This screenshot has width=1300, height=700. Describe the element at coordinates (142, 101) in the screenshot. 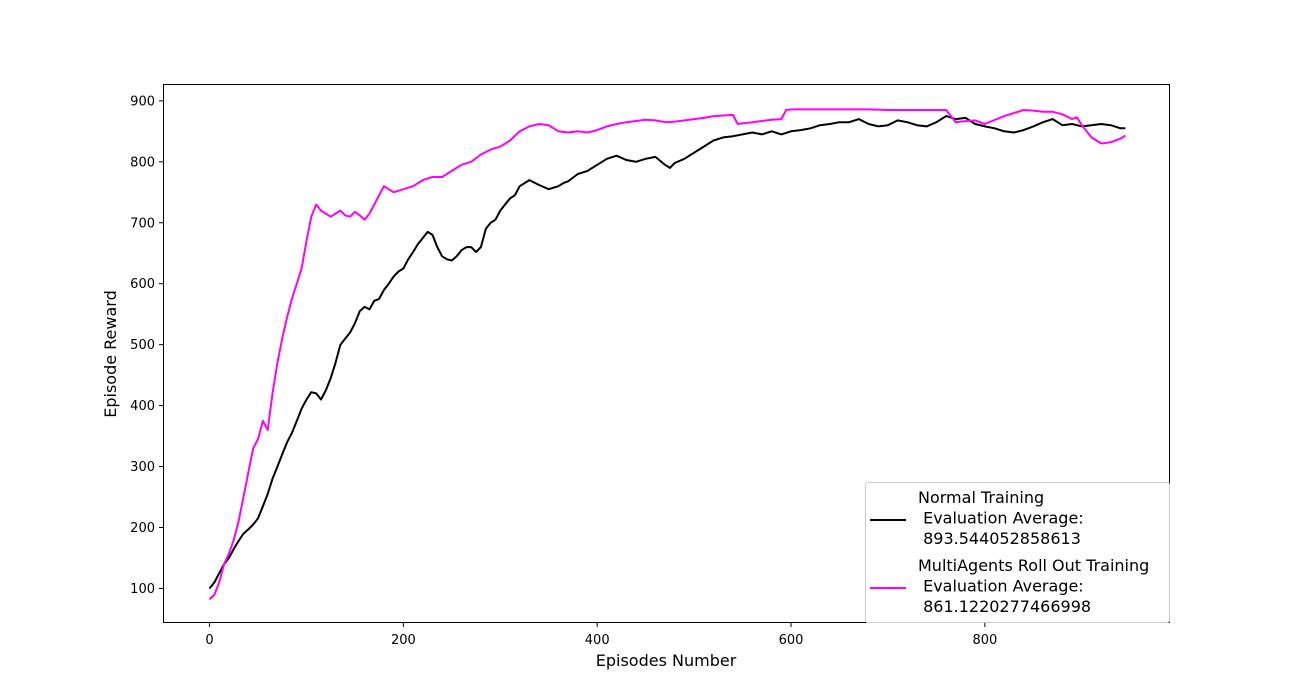

I see `y-tick-label: 900` at that location.